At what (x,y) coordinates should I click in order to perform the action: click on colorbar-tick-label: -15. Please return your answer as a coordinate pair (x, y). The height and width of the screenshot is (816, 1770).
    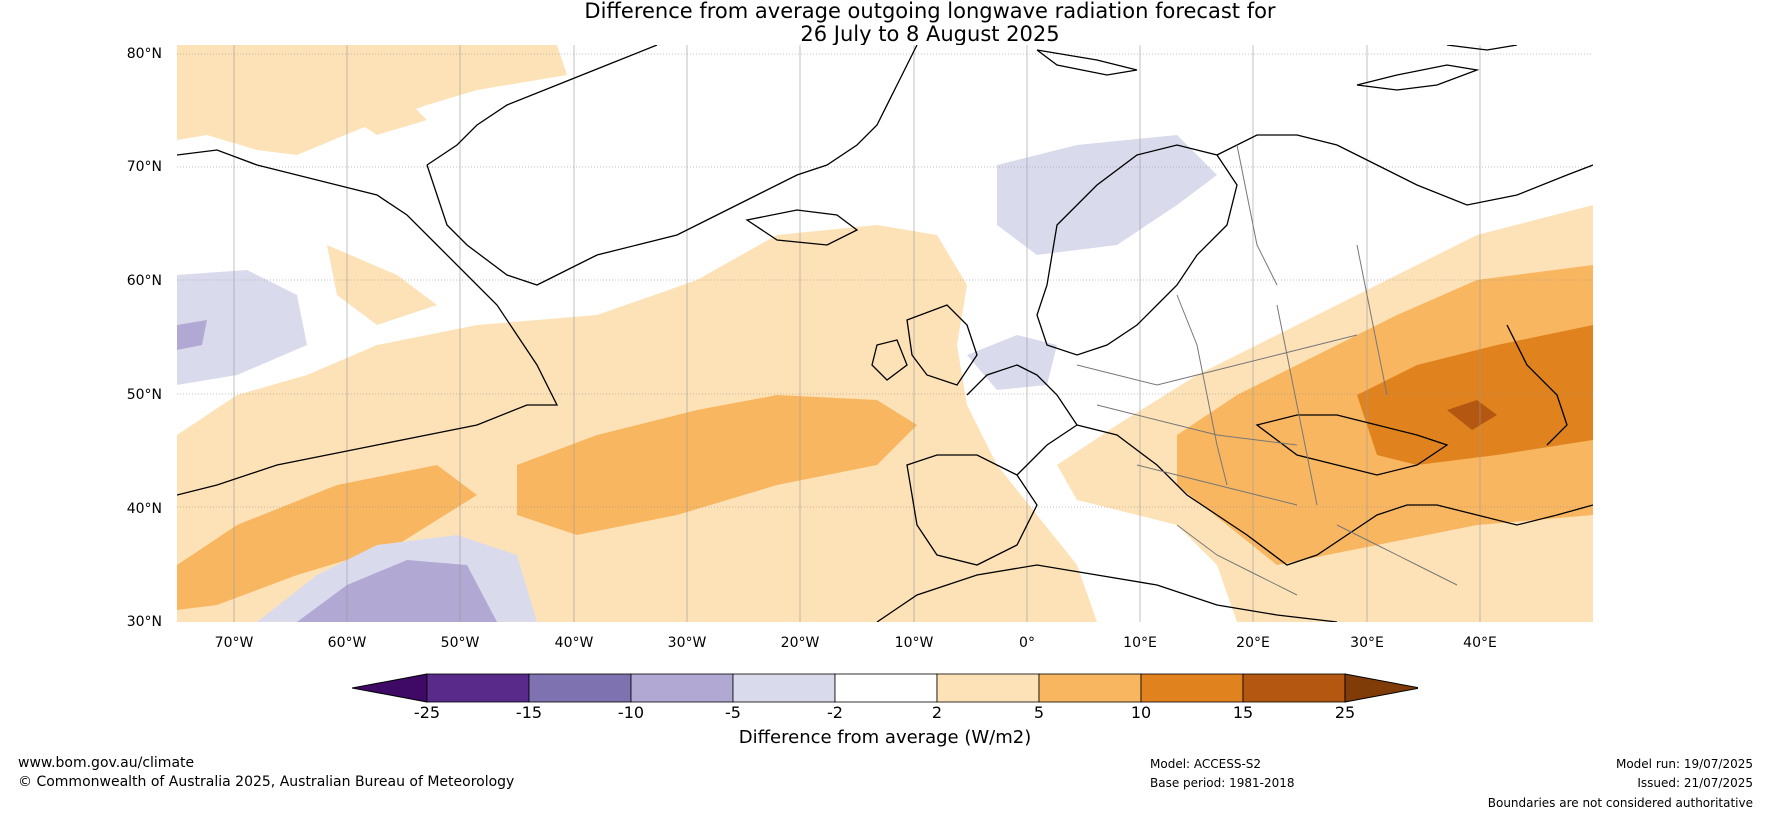
    Looking at the image, I should click on (529, 712).